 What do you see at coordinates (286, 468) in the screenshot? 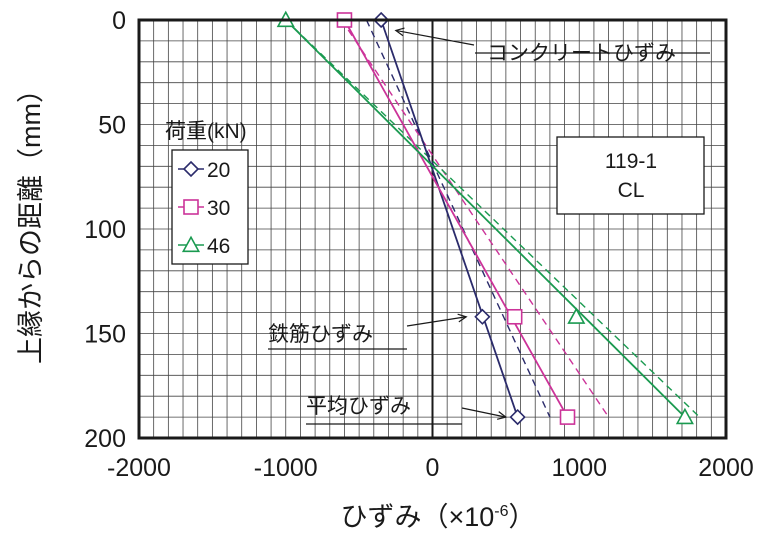
I see `x-tick-label: -1000` at bounding box center [286, 468].